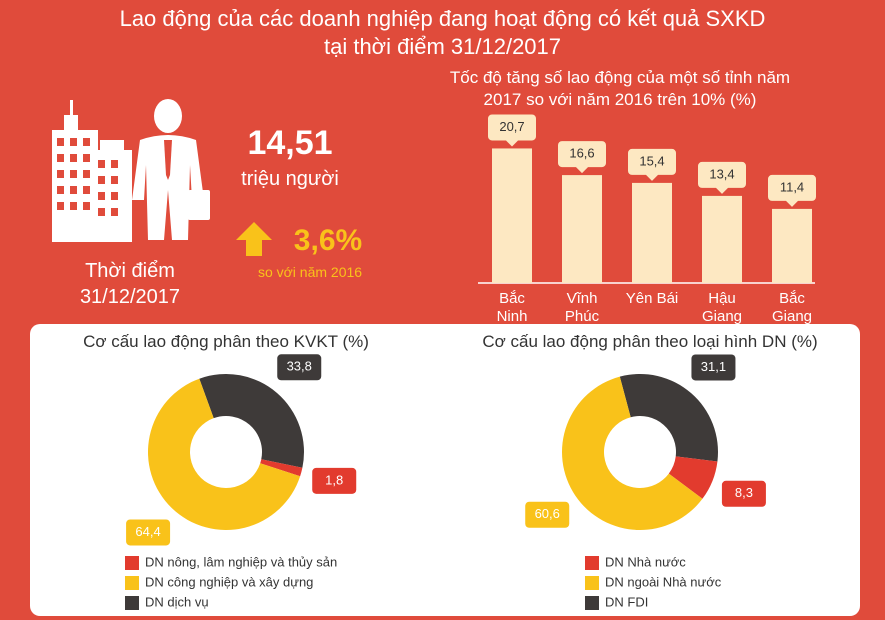 The image size is (885, 620). What do you see at coordinates (130, 297) in the screenshot?
I see `date-label: 31/12/2017` at bounding box center [130, 297].